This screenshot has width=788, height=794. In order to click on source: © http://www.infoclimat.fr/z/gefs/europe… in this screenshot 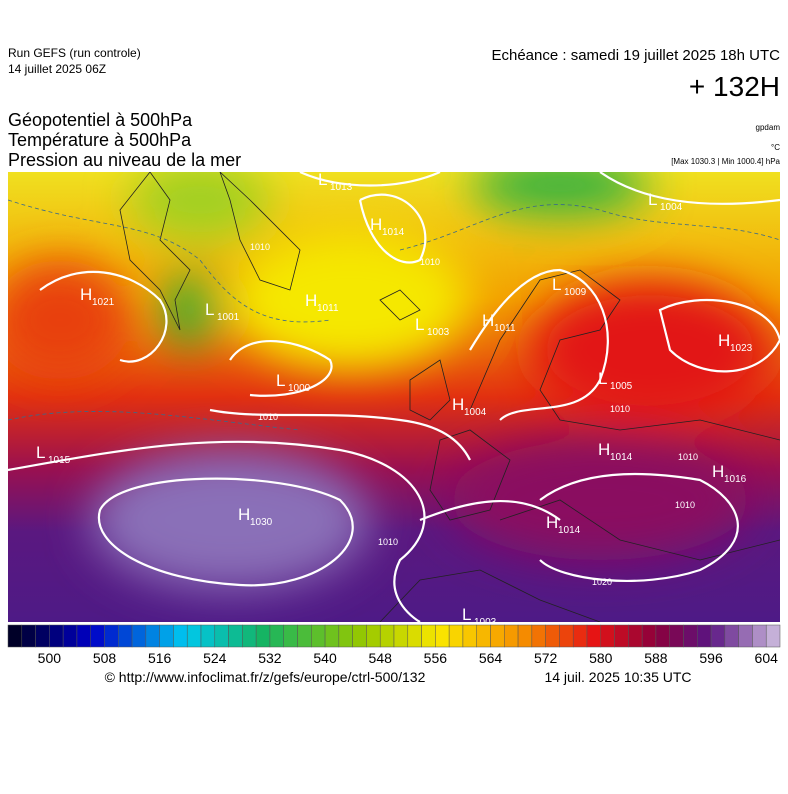, I will do `click(265, 677)`.